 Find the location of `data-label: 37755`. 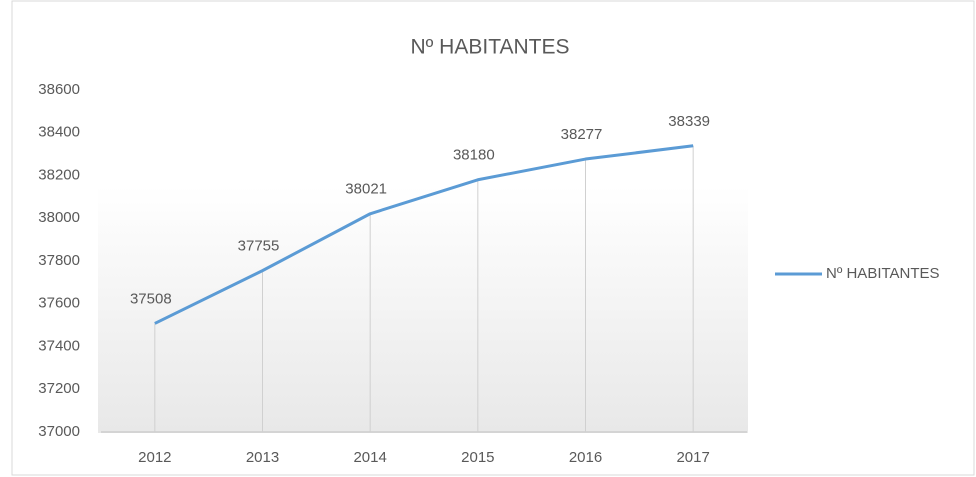

data-label: 37755 is located at coordinates (259, 246).